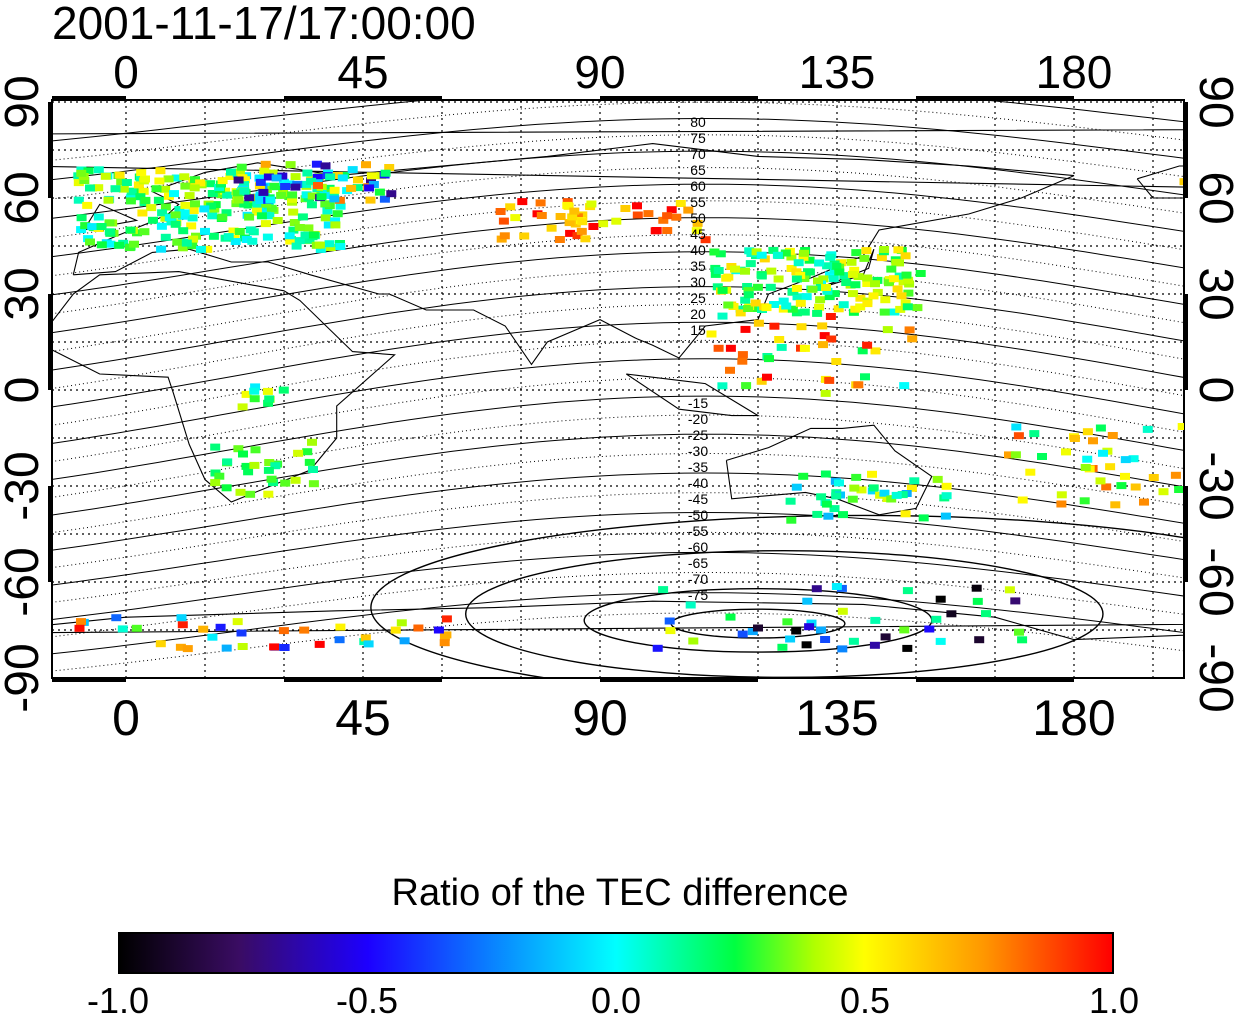  I want to click on contour-label: -55, so click(698, 531).